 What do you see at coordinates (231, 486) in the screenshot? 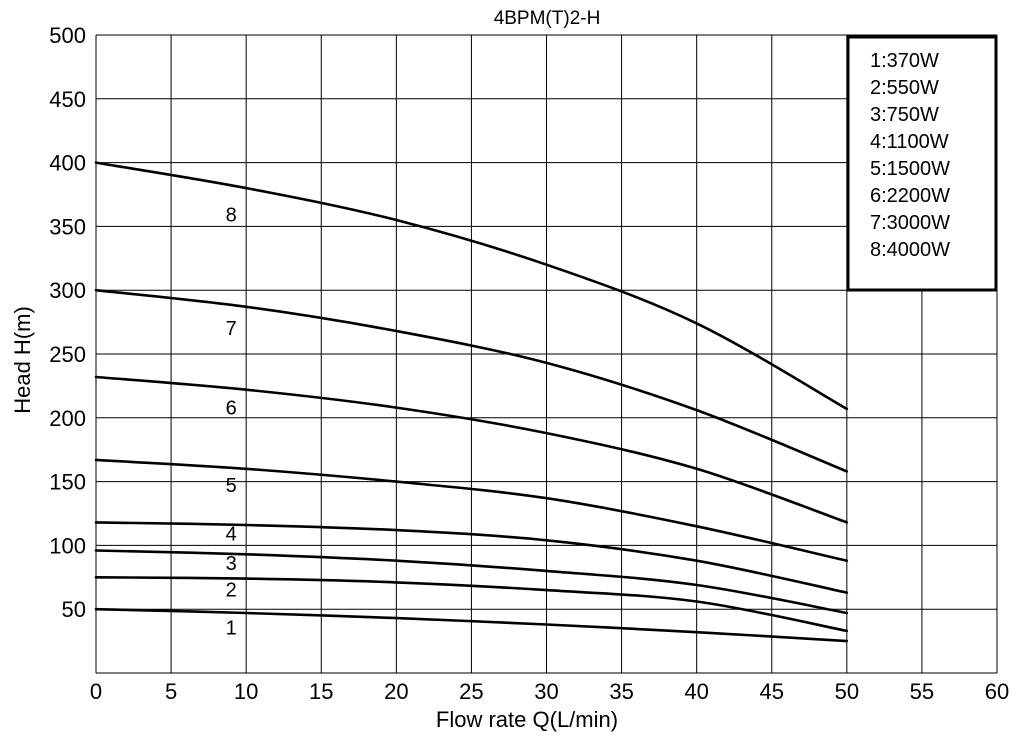
I see `curve-label-5: 5` at bounding box center [231, 486].